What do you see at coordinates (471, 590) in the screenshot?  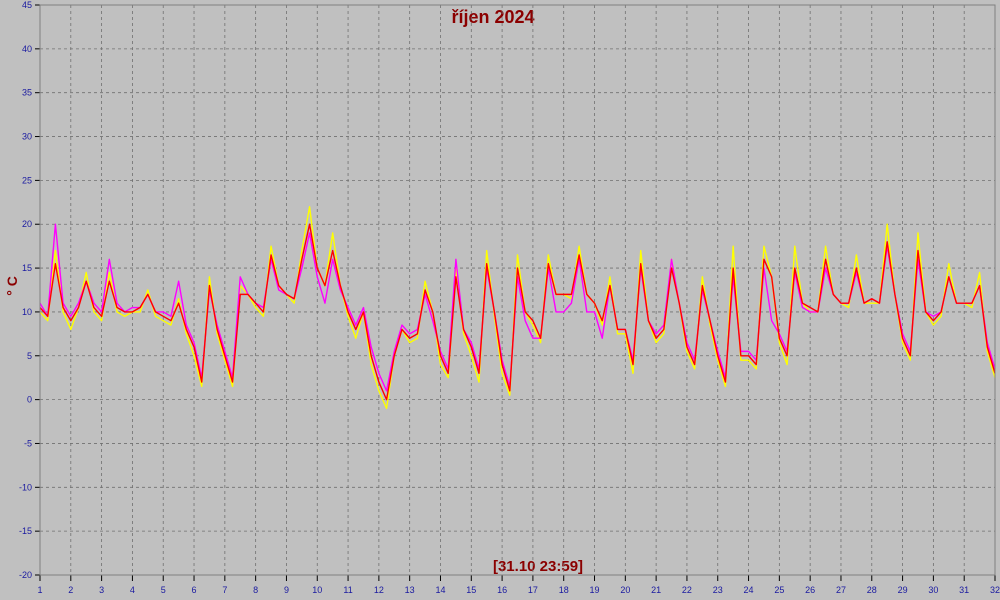 I see `x-tick-label: 15` at bounding box center [471, 590].